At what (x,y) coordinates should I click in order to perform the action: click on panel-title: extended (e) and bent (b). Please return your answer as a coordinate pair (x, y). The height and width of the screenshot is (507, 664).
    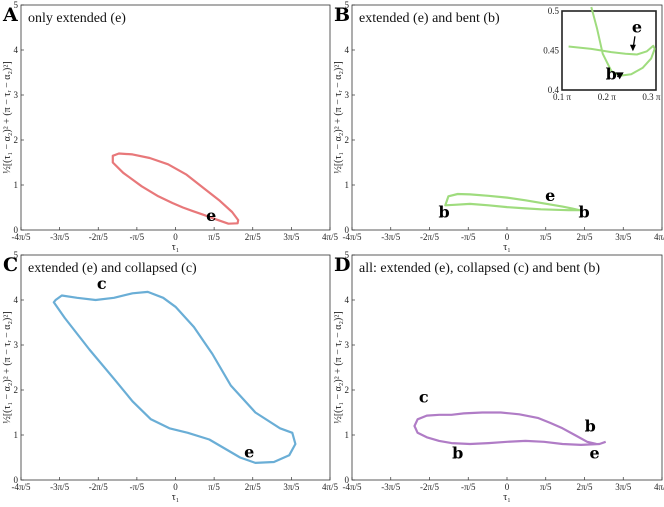
    Looking at the image, I should click on (429, 18).